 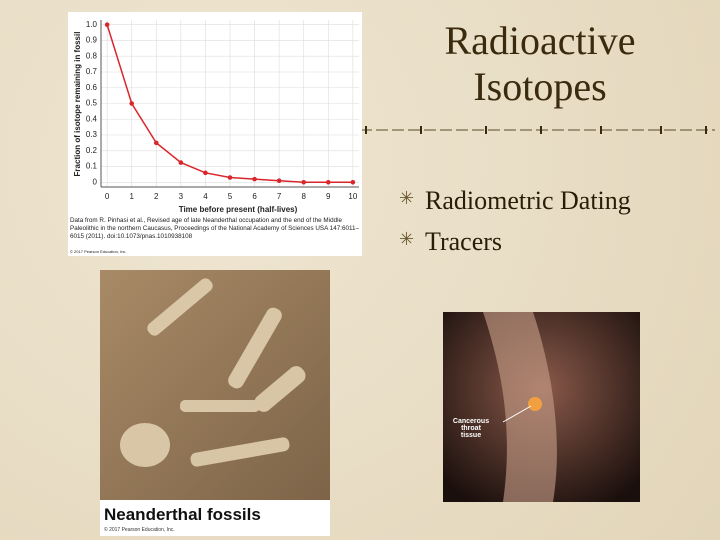 I want to click on y-tick-label: 0.8, so click(x=92, y=55).